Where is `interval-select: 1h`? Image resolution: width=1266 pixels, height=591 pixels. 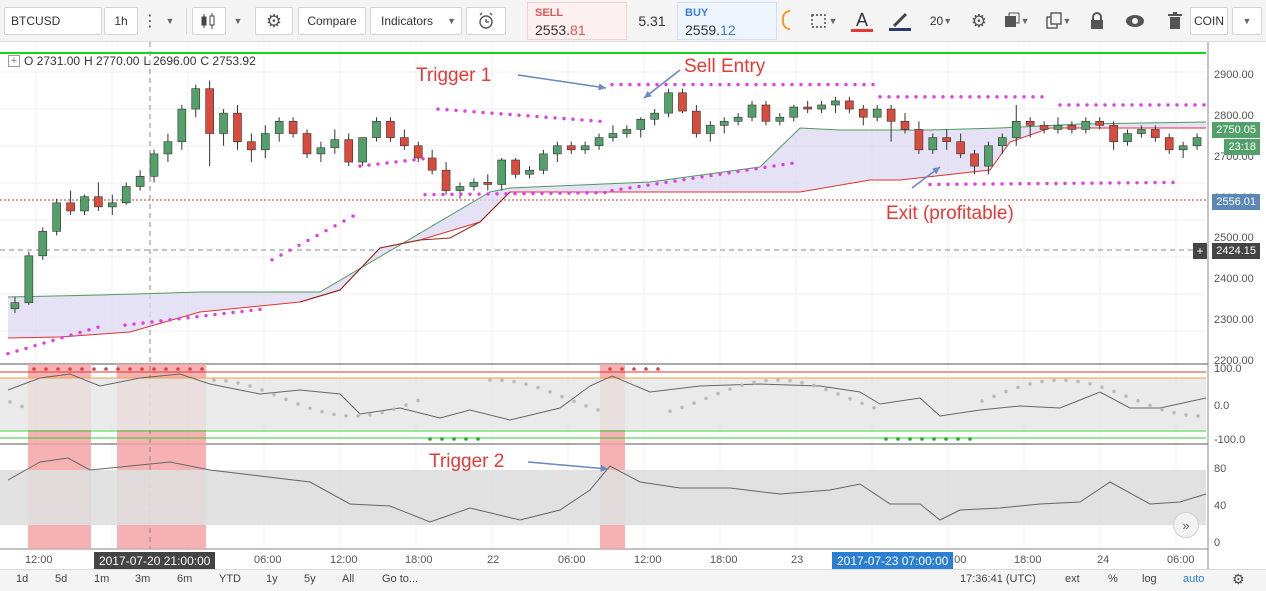 interval-select: 1h is located at coordinates (121, 21).